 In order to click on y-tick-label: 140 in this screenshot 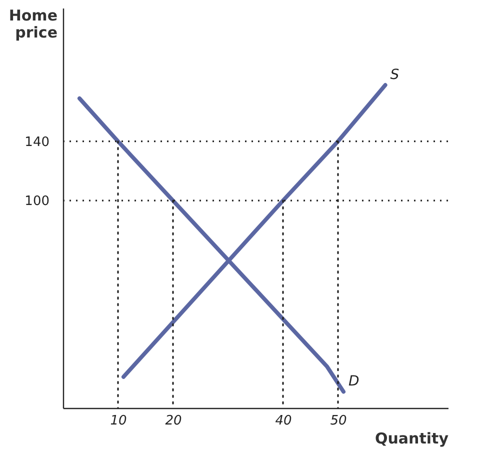, I will do `click(37, 142)`.